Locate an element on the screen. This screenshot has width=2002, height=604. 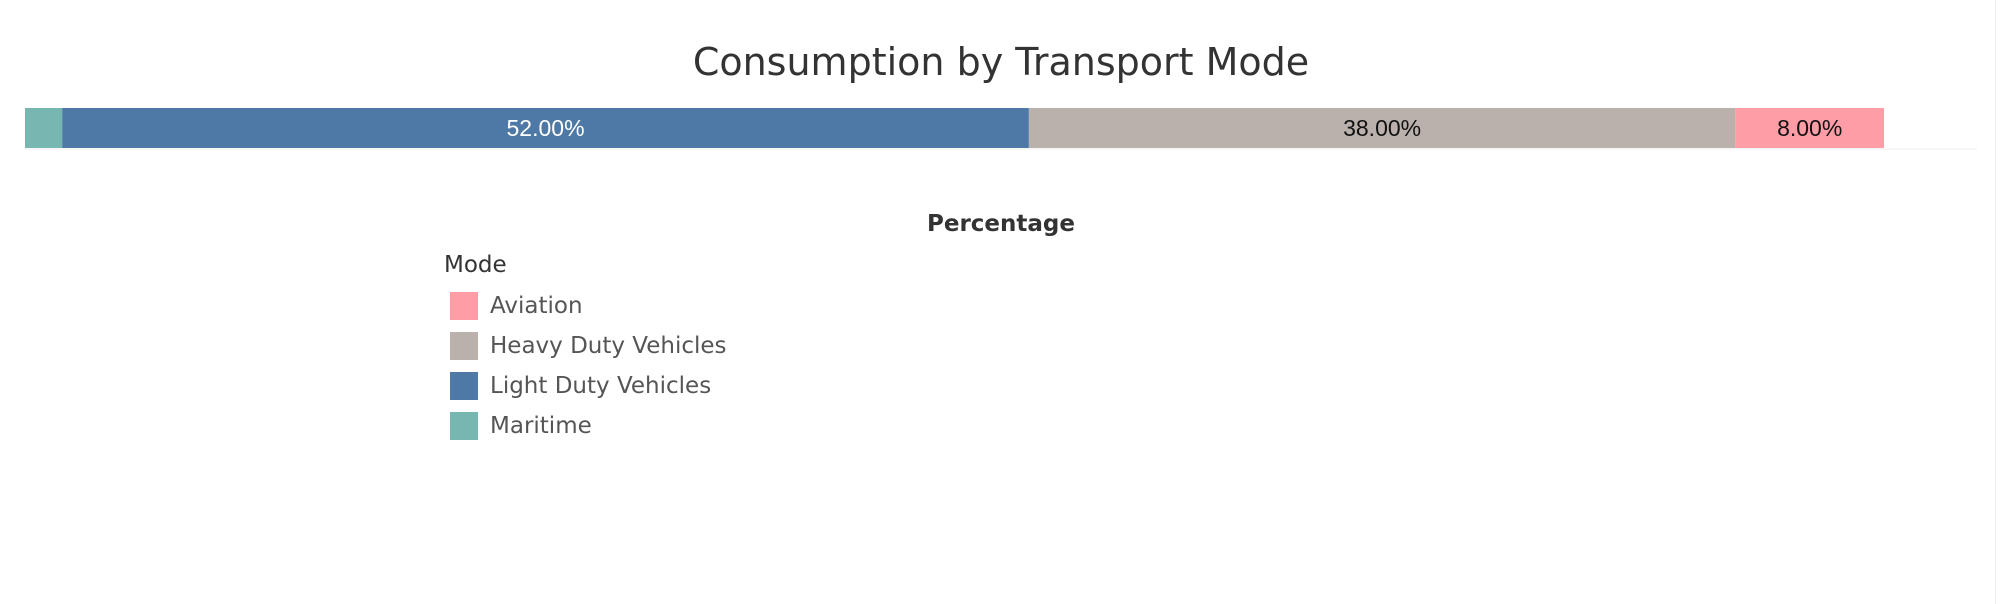
legend-item-heavy-duty-vehicles: Heavy Duty Vehicles is located at coordinates (585, 346).